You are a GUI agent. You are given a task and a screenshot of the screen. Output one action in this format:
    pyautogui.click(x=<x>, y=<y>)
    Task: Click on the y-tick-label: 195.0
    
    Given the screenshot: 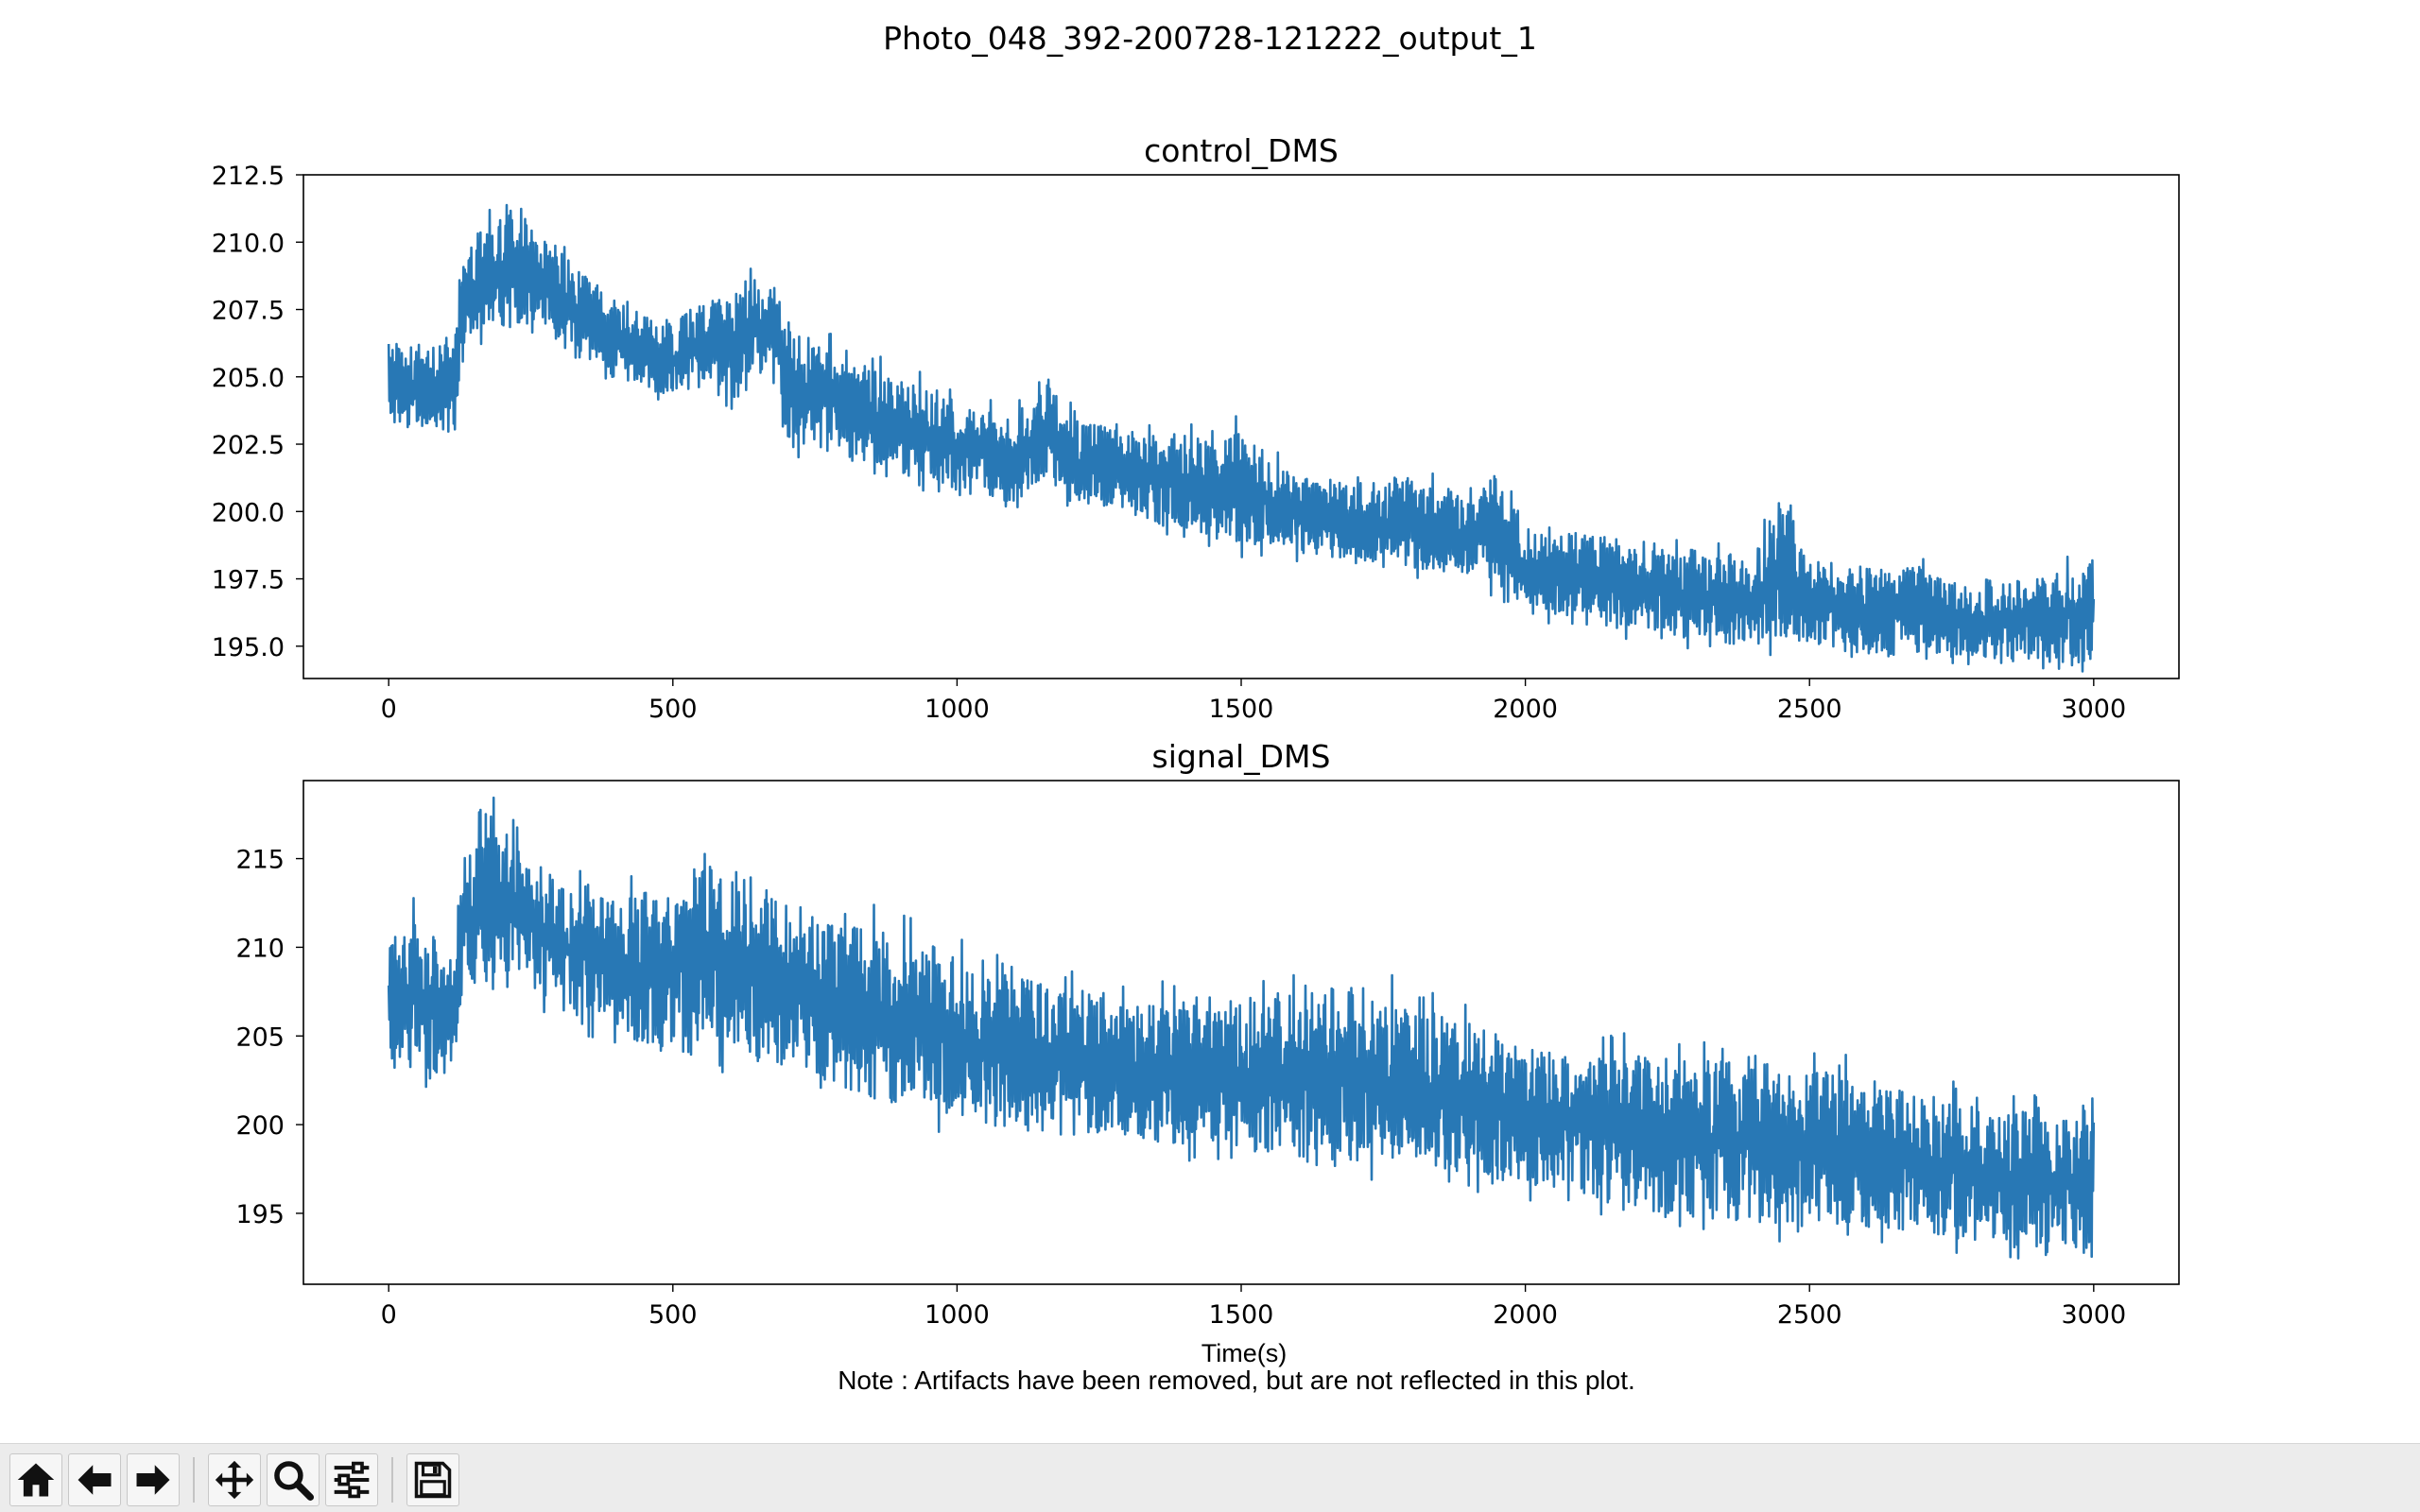 What is the action you would take?
    pyautogui.click(x=249, y=647)
    